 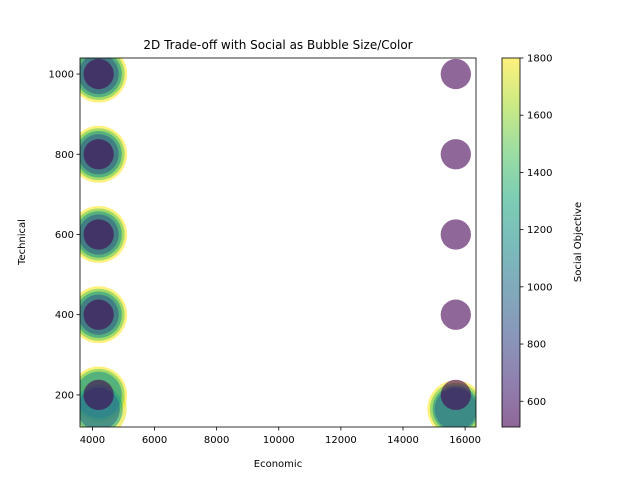 What do you see at coordinates (536, 402) in the screenshot?
I see `colorbar-tick-label: 600` at bounding box center [536, 402].